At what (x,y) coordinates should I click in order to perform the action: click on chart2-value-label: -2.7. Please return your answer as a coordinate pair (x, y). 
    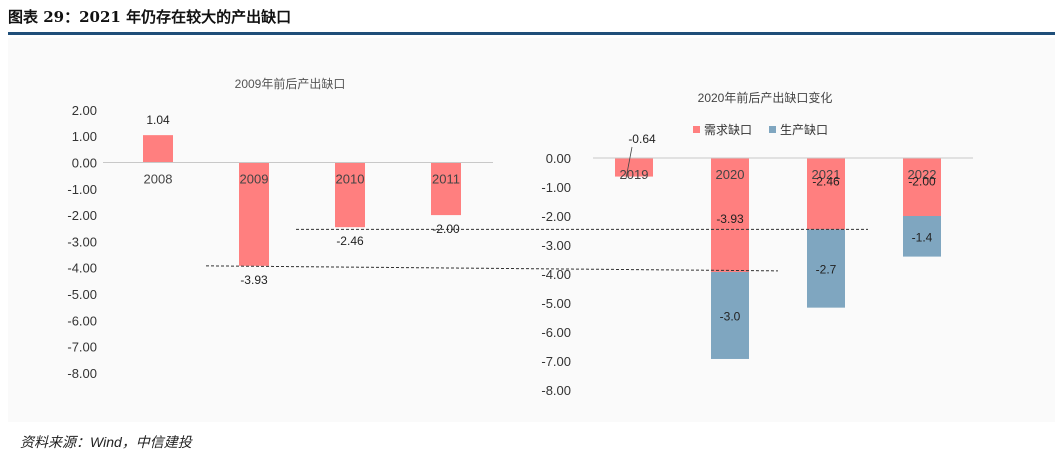
    Looking at the image, I should click on (826, 269).